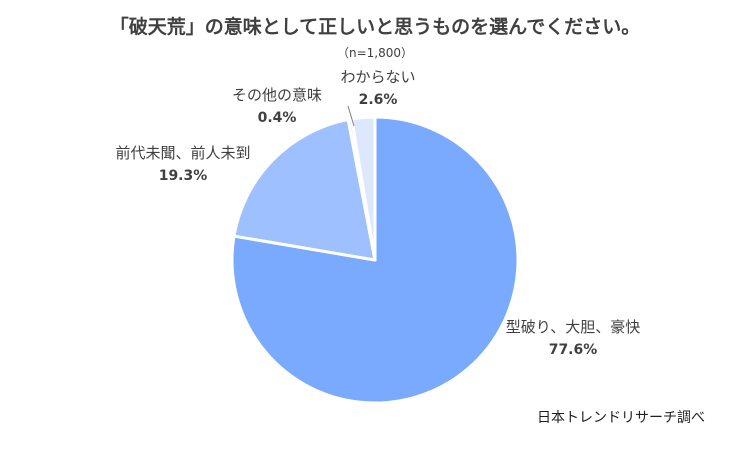 This screenshot has width=750, height=450. I want to click on slice-value-3: 2.6%, so click(378, 100).